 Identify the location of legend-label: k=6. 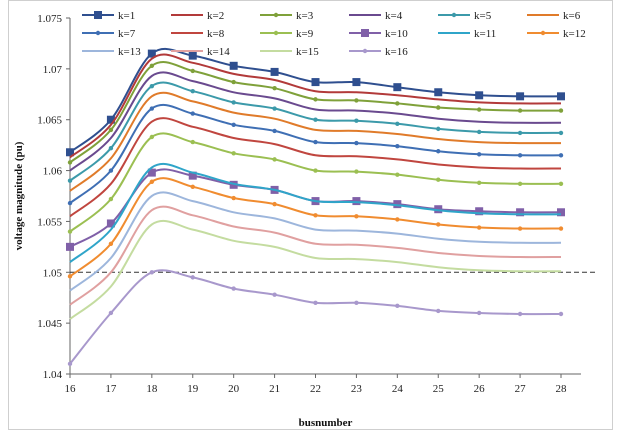
(572, 16).